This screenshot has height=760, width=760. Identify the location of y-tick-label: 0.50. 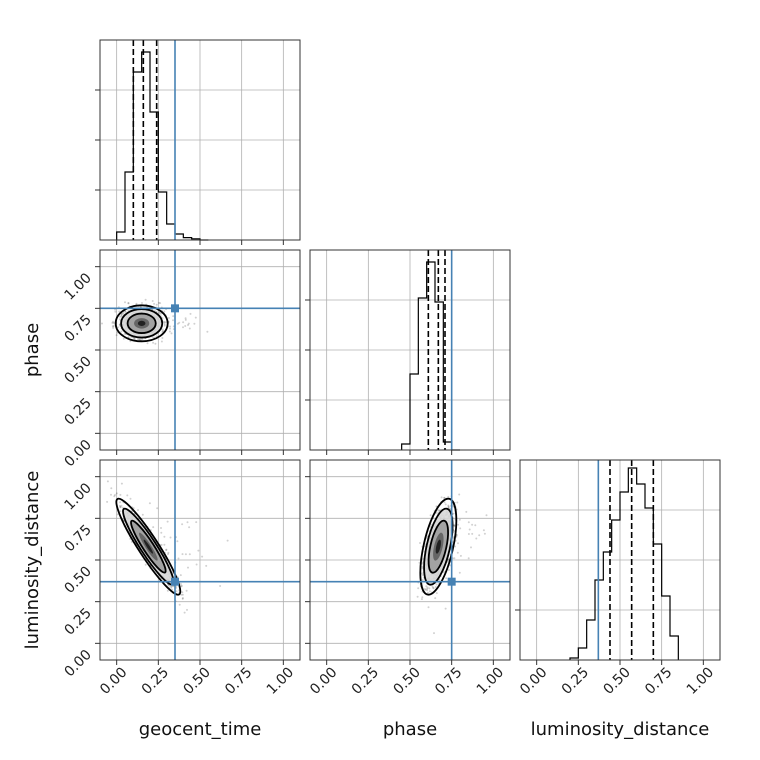
(77, 580).